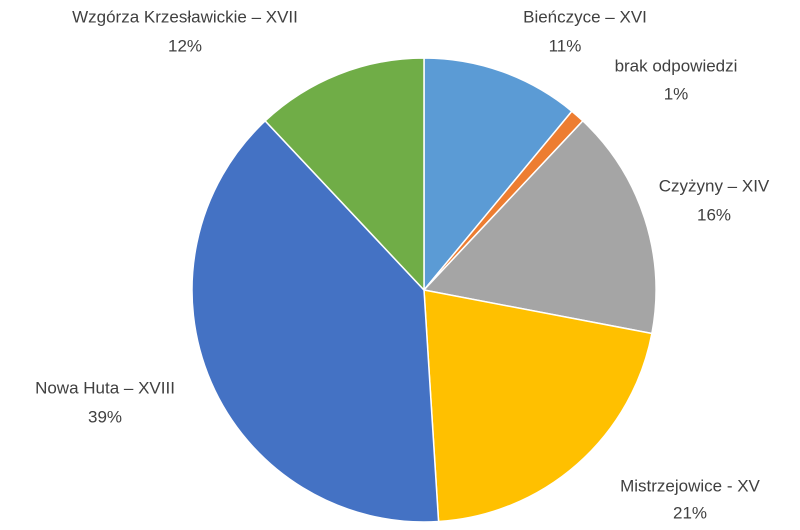 This screenshot has width=800, height=530. Describe the element at coordinates (714, 185) in the screenshot. I see `slice-category-label: Czyżyny – XIV` at that location.